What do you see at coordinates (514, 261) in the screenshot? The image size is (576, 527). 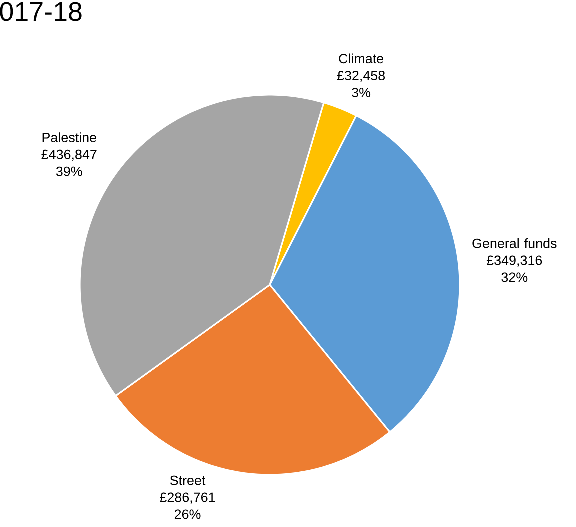 I see `data-label: £349,316` at bounding box center [514, 261].